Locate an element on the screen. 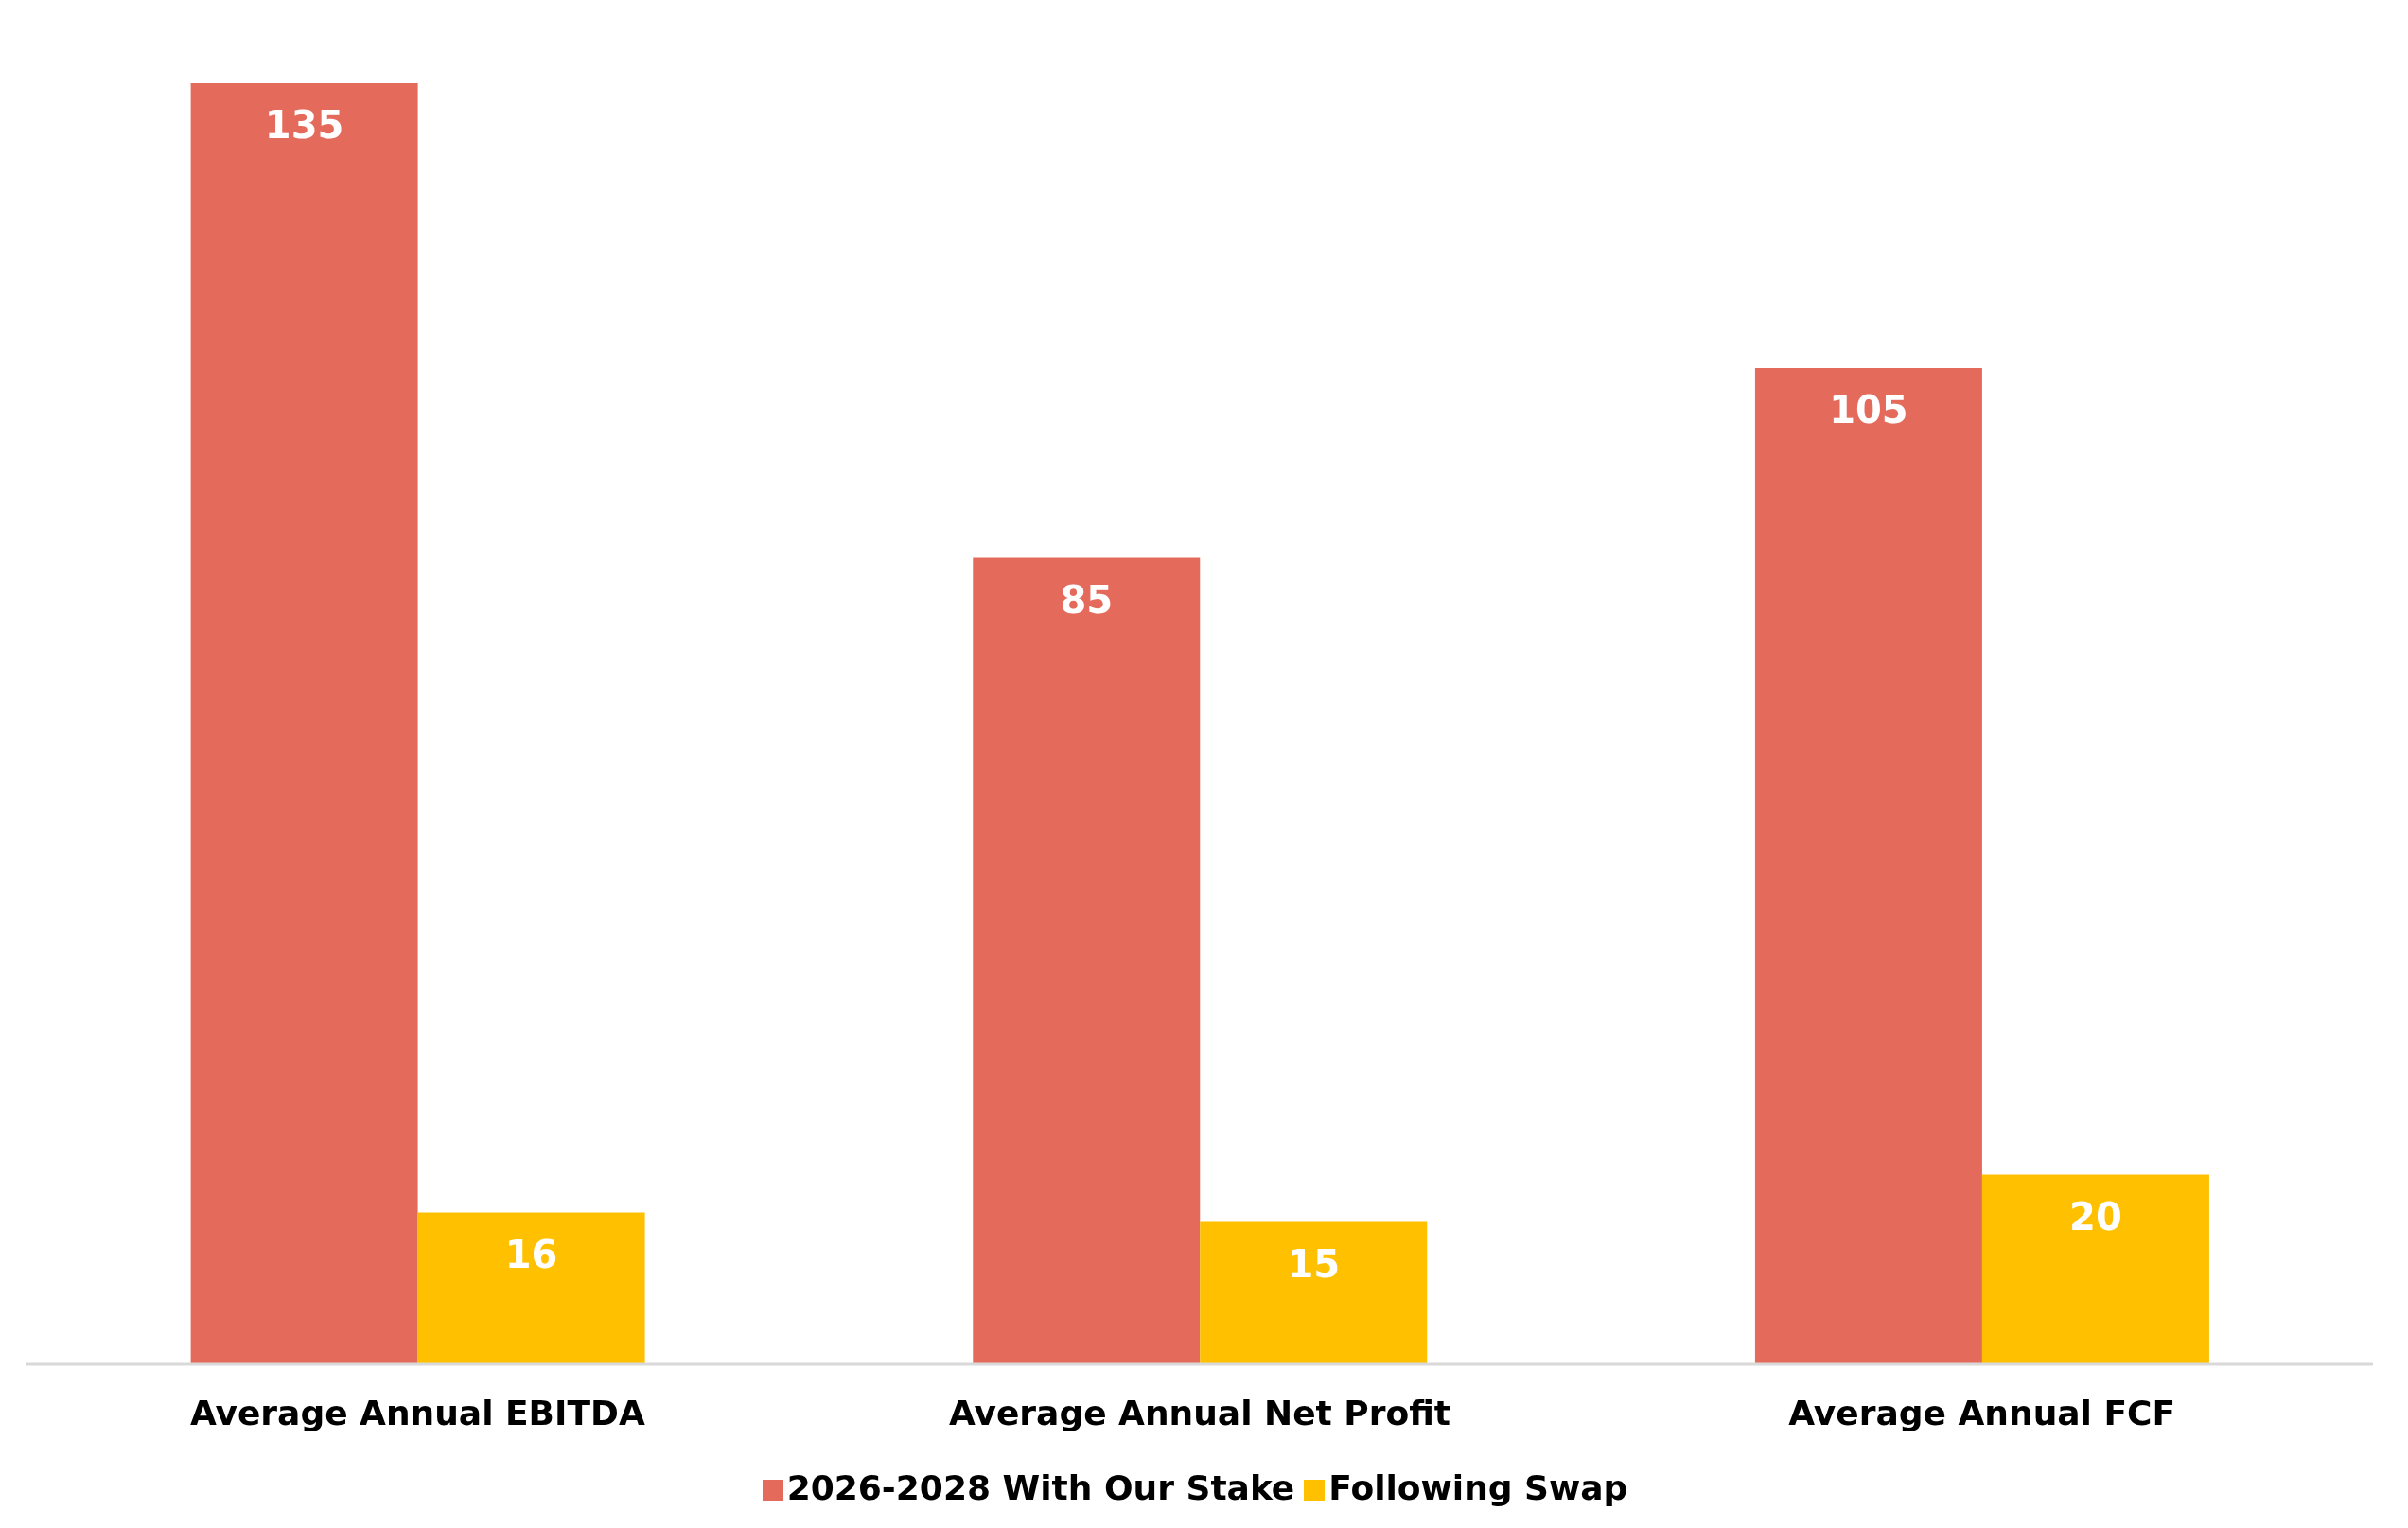  x-tick-label: Average Annual EBITDA is located at coordinates (417, 1412).